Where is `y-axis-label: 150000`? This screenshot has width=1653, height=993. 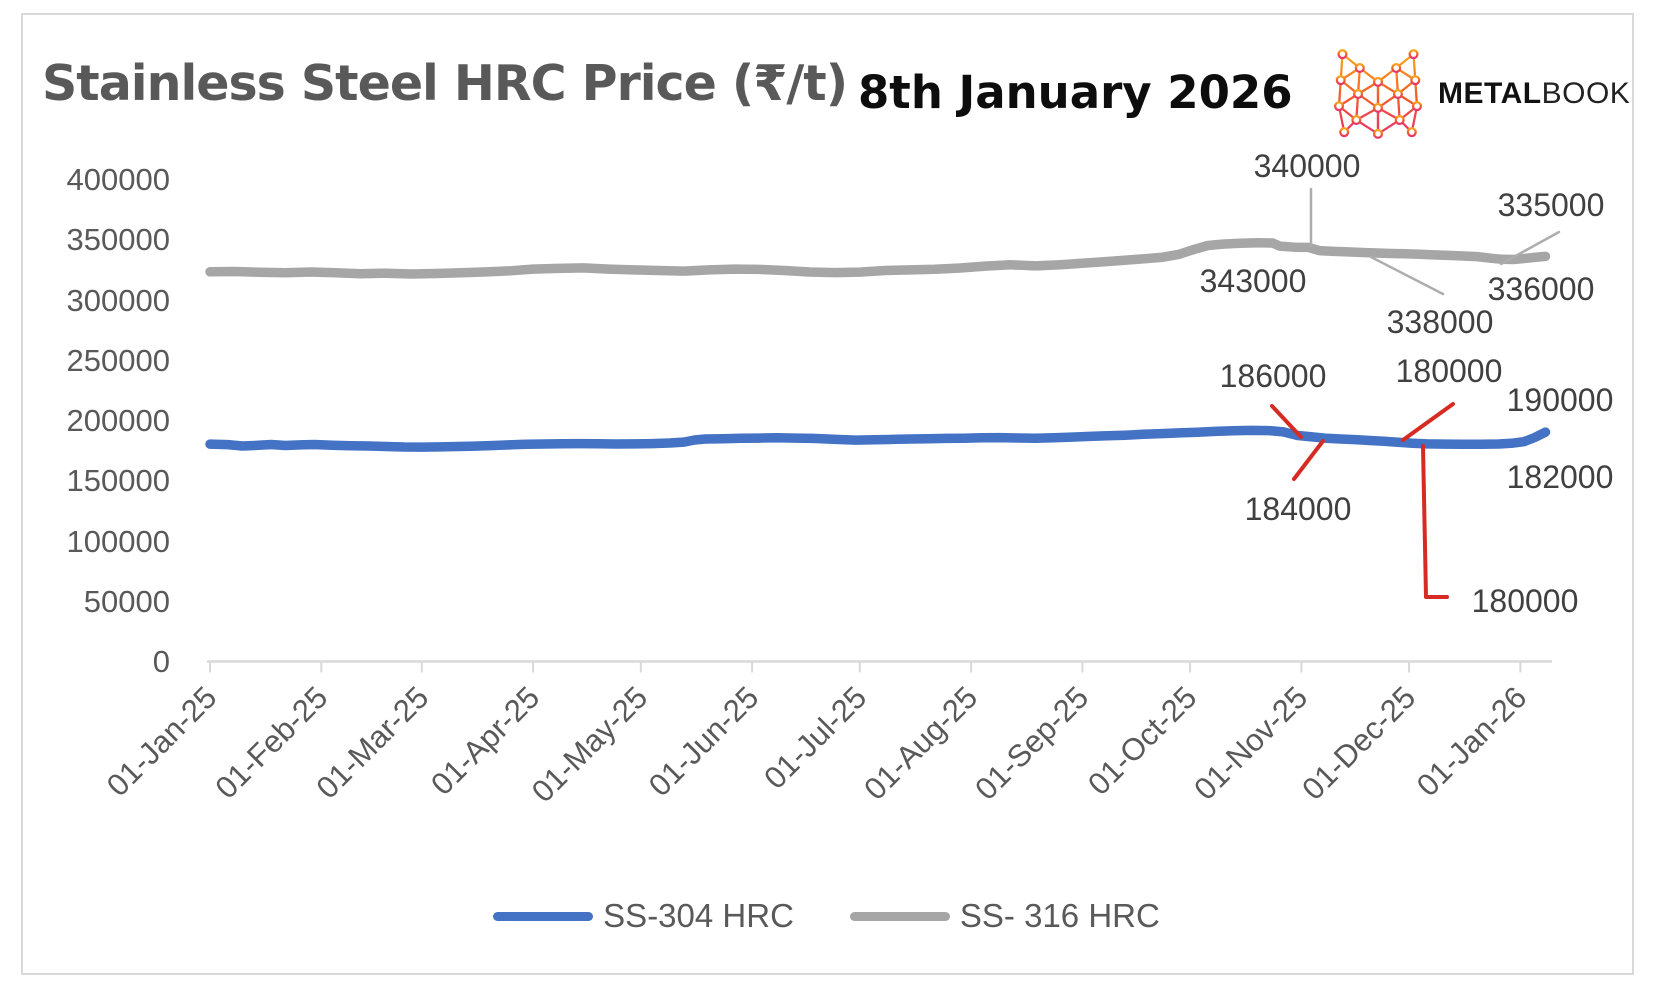 y-axis-label: 150000 is located at coordinates (118, 481).